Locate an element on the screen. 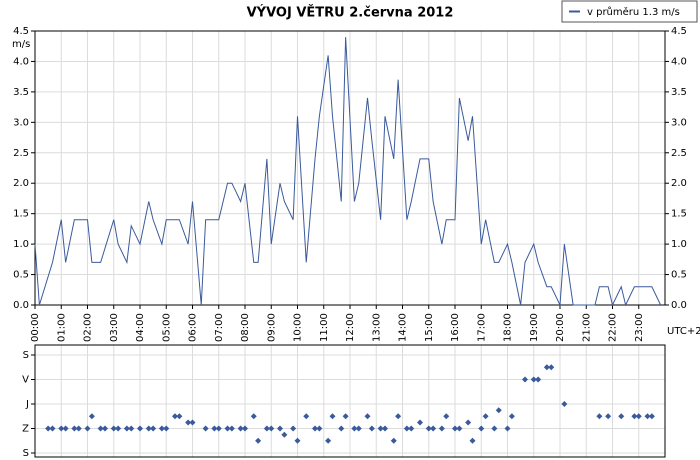 This screenshot has height=460, width=700. y-axis-label: m/s is located at coordinates (21, 44).